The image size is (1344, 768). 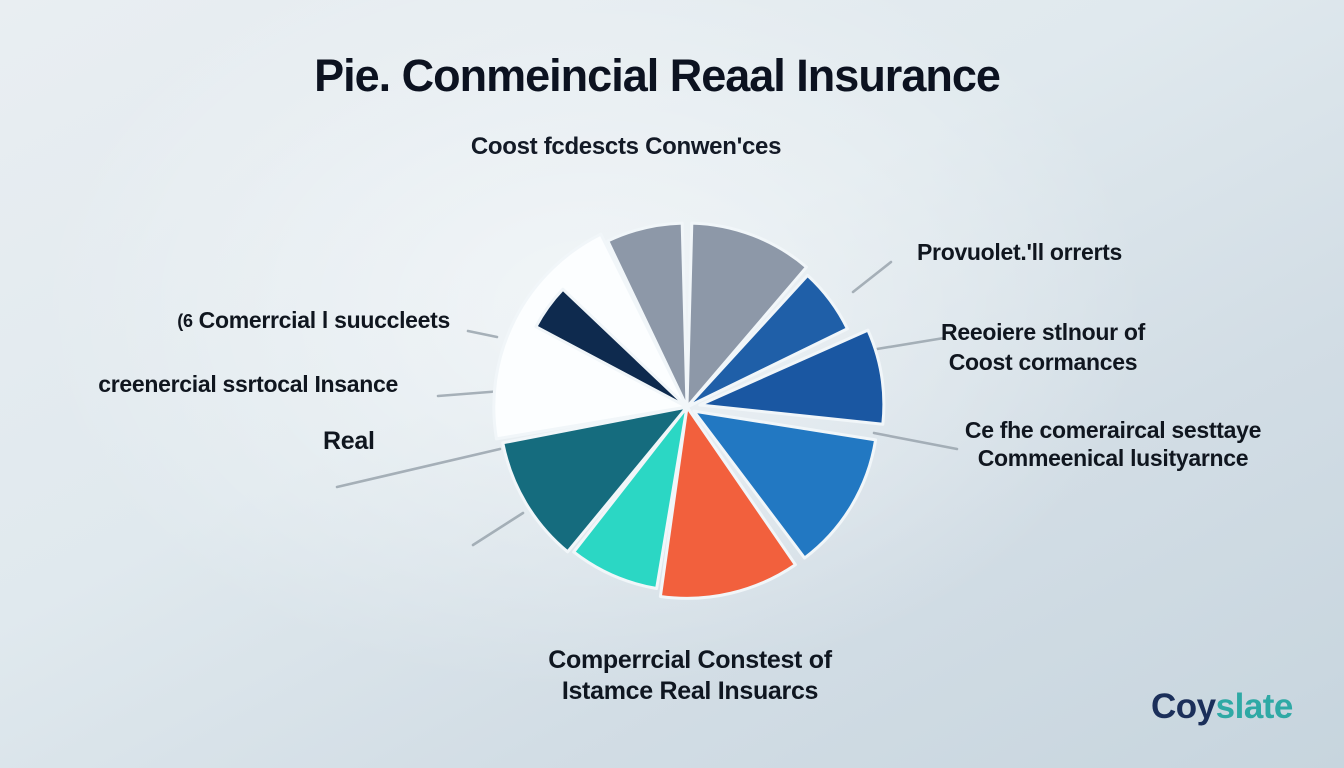 I want to click on subtitle: Coost fcdescts Conwen'ces, so click(x=626, y=146).